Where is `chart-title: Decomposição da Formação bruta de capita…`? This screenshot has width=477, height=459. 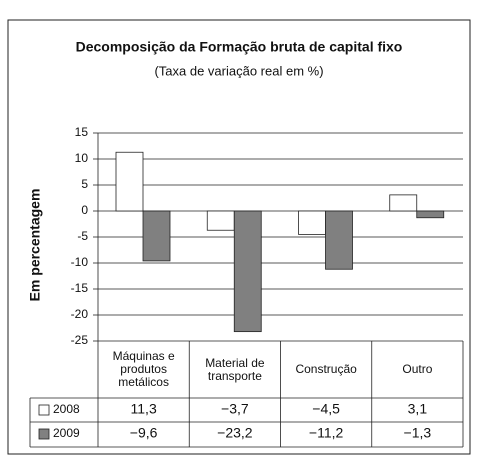
chart-title: Decomposição da Formação bruta de capita… is located at coordinates (239, 47).